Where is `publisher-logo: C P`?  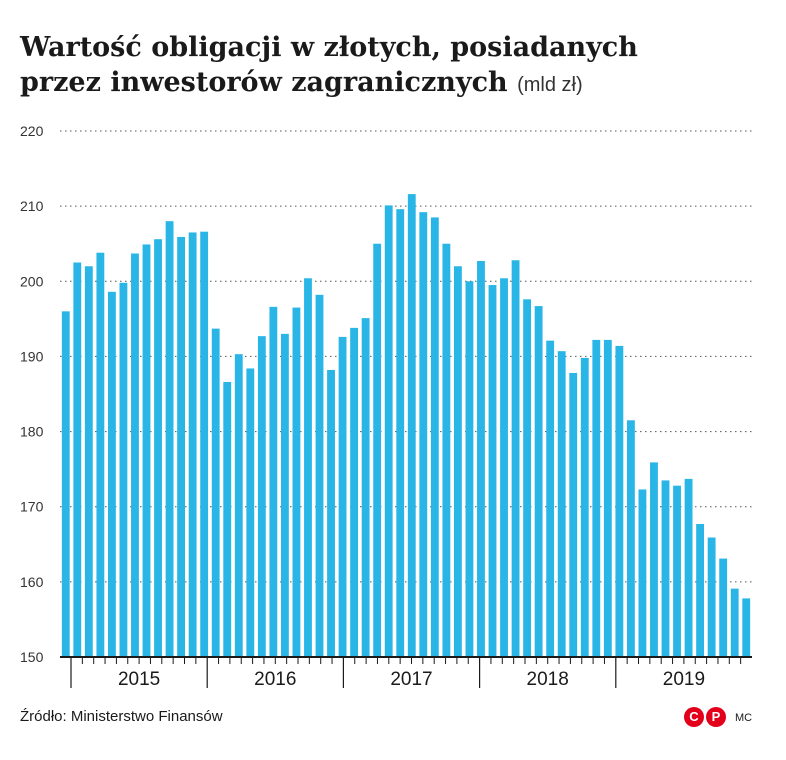
publisher-logo: C P is located at coordinates (706, 717).